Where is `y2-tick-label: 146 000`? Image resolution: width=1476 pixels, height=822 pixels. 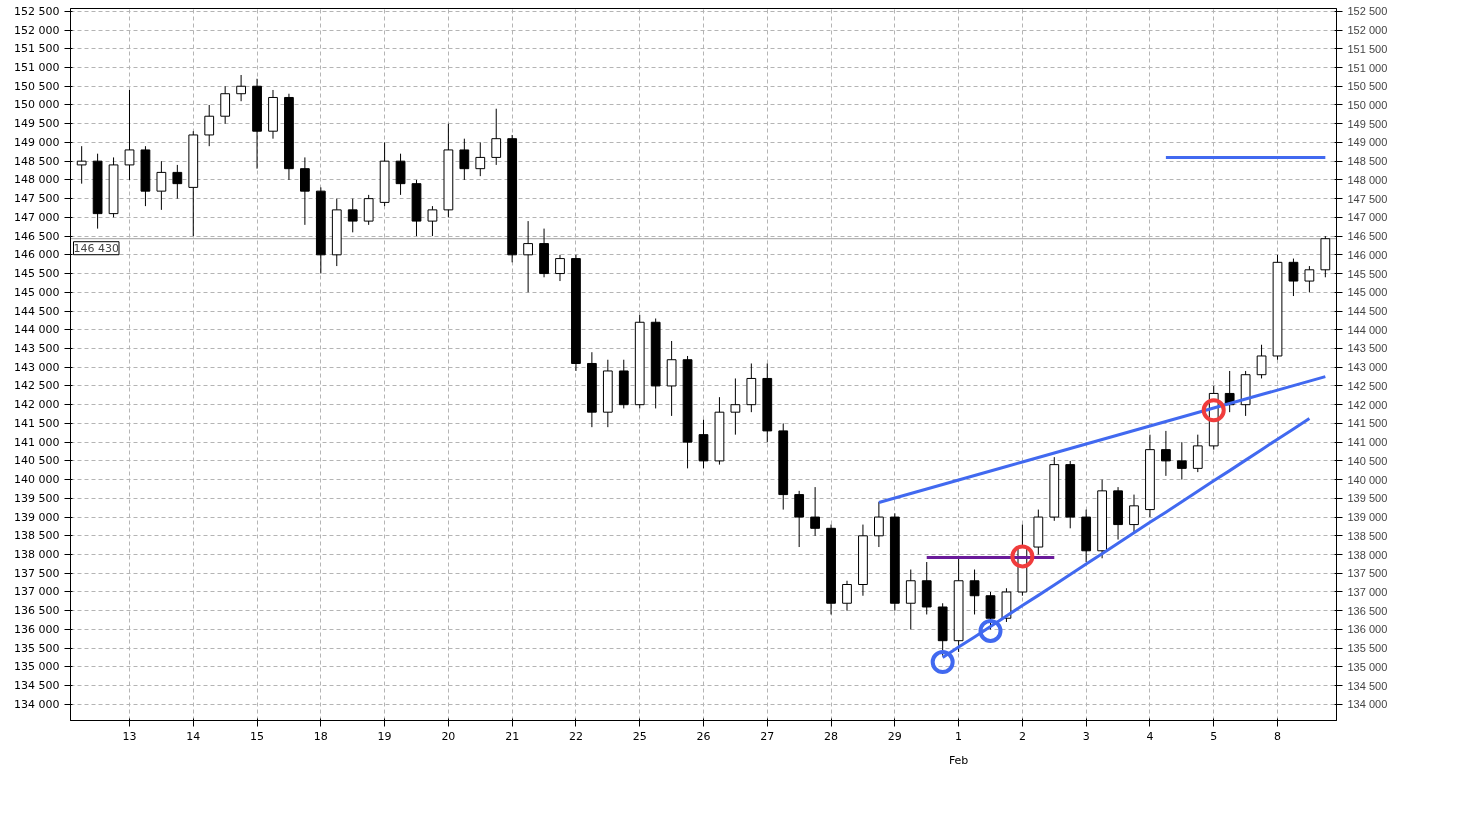 y2-tick-label: 146 000 is located at coordinates (1367, 254).